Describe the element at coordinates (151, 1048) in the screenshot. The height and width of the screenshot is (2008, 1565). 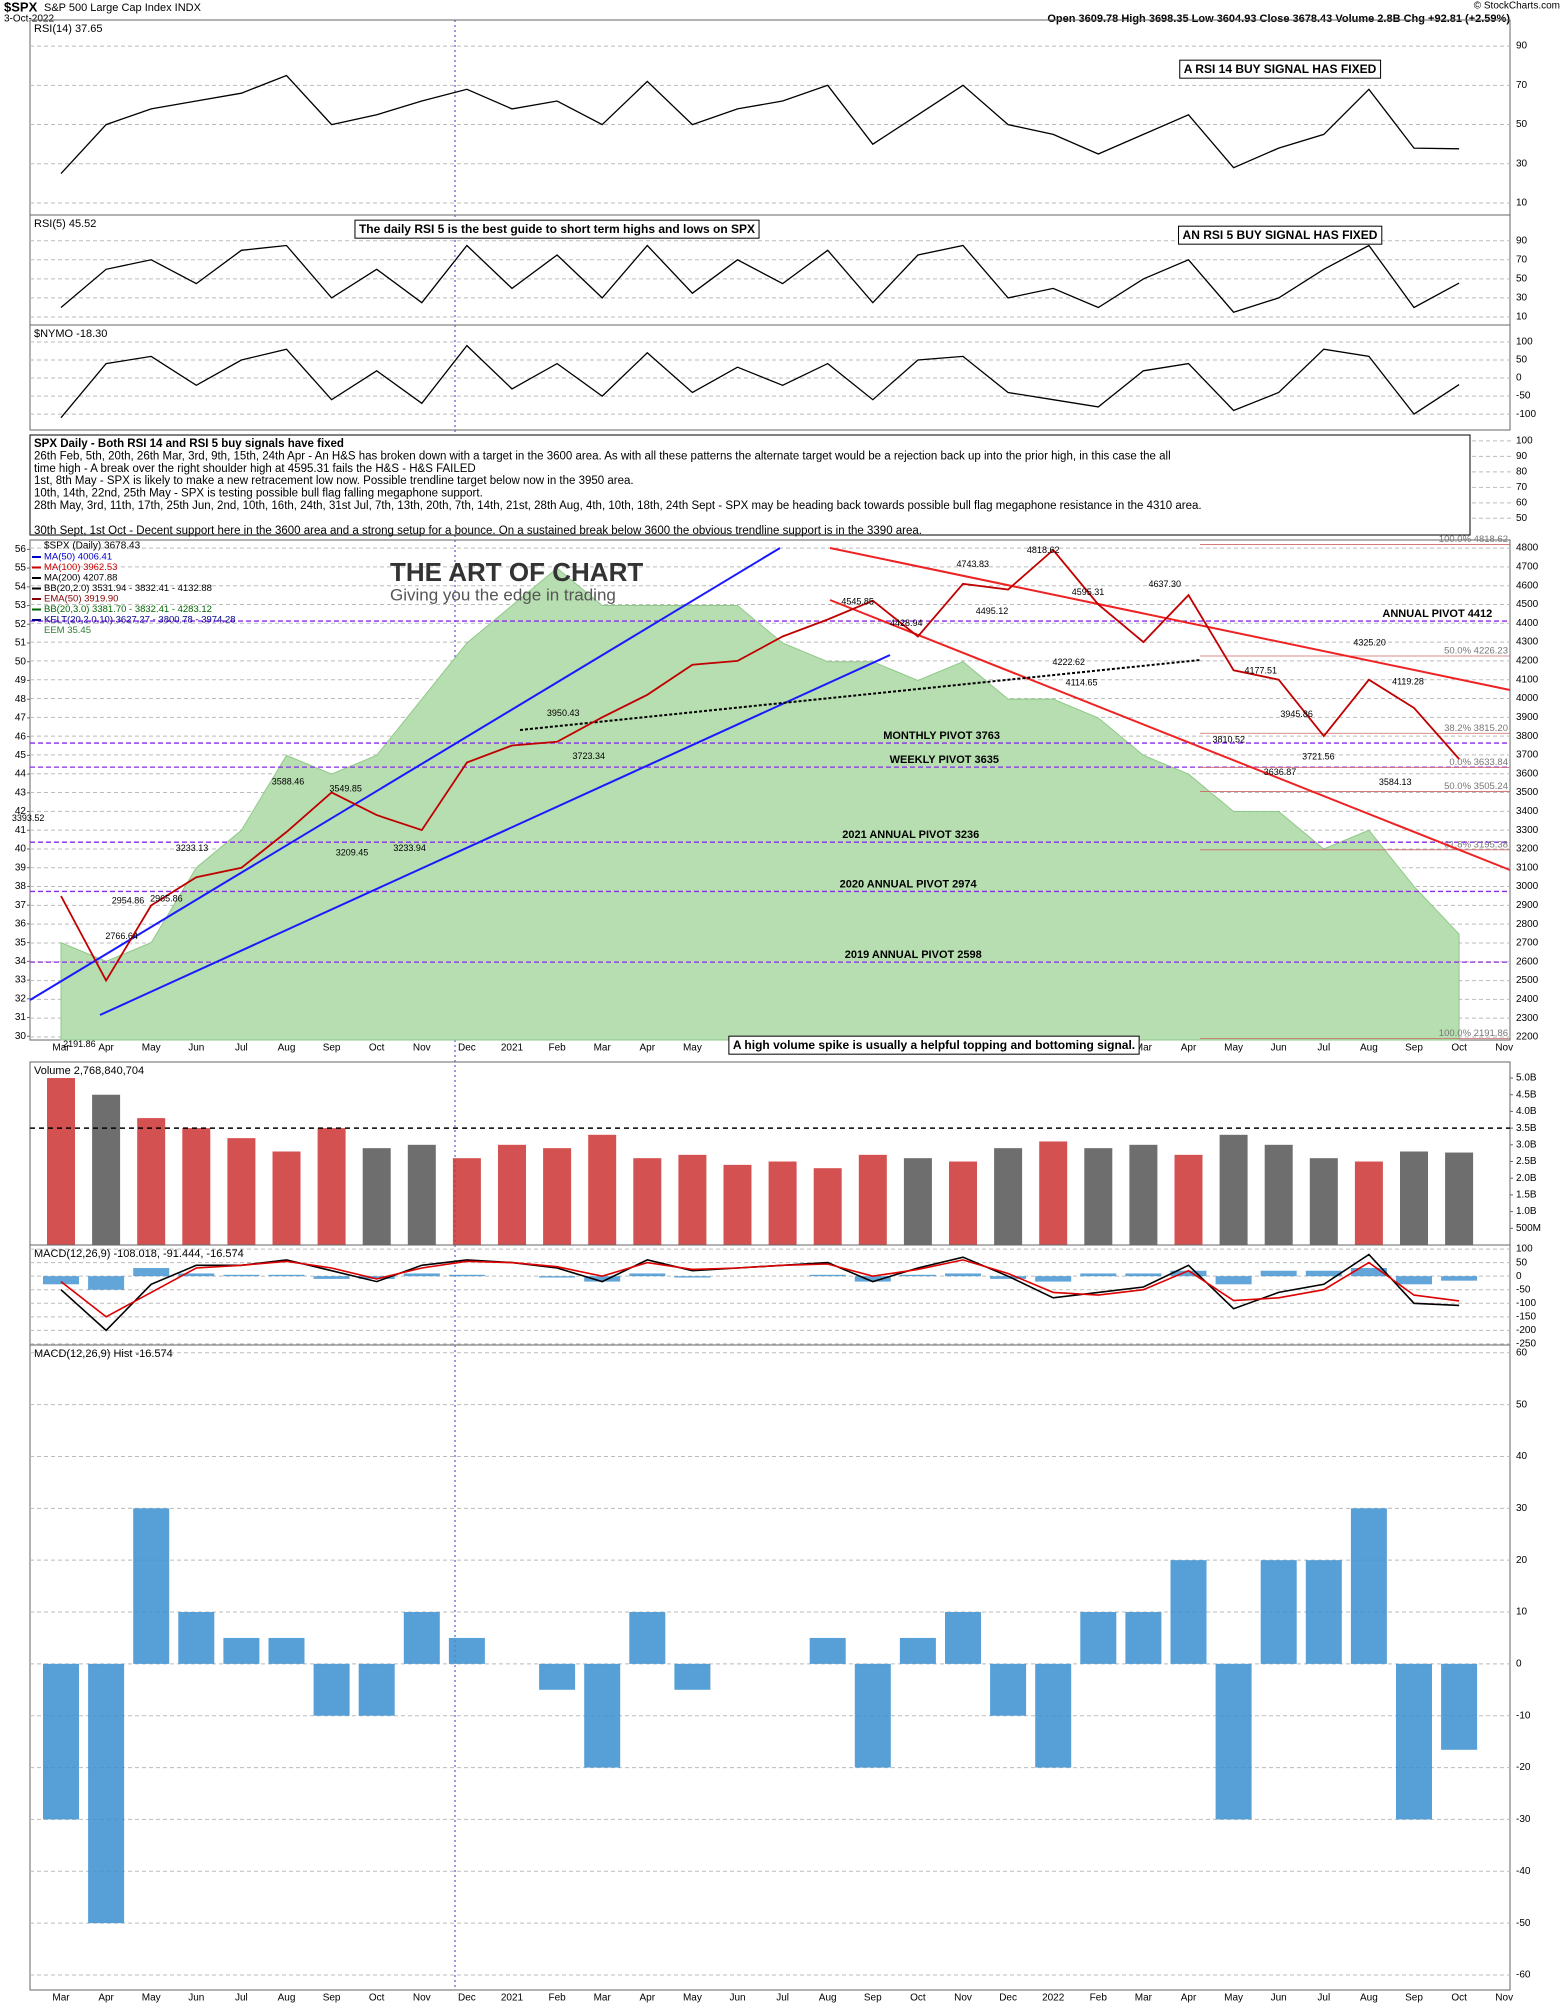
I see `x-tick-label: May` at that location.